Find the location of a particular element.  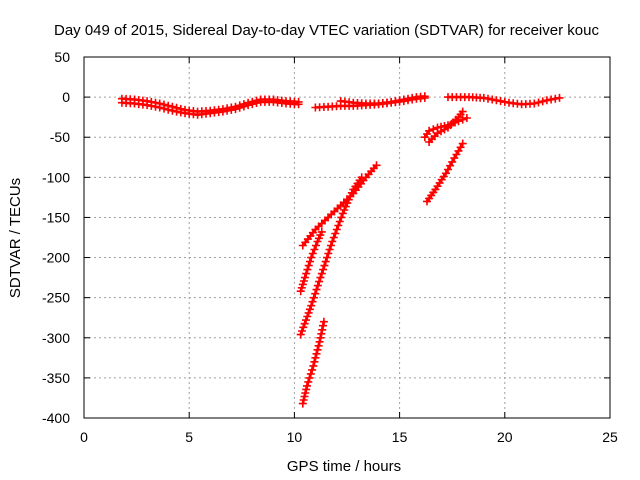

x-tick-label: 5 is located at coordinates (189, 437).